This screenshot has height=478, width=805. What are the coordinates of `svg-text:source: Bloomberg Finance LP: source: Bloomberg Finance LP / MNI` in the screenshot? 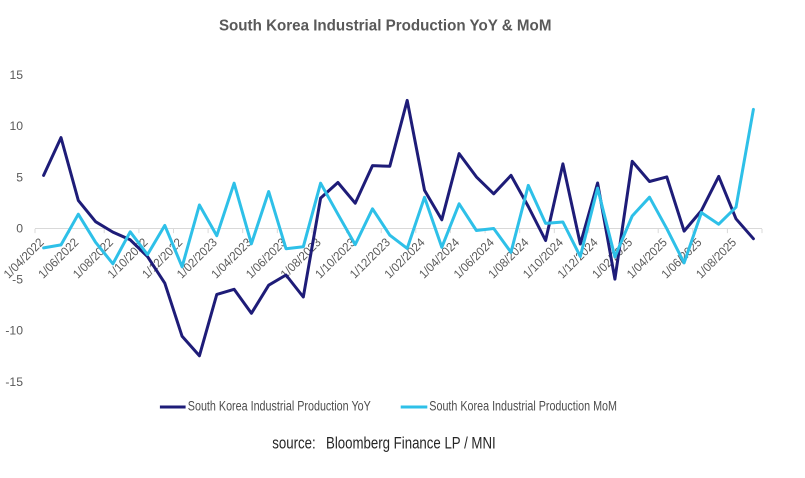 It's located at (383, 443).